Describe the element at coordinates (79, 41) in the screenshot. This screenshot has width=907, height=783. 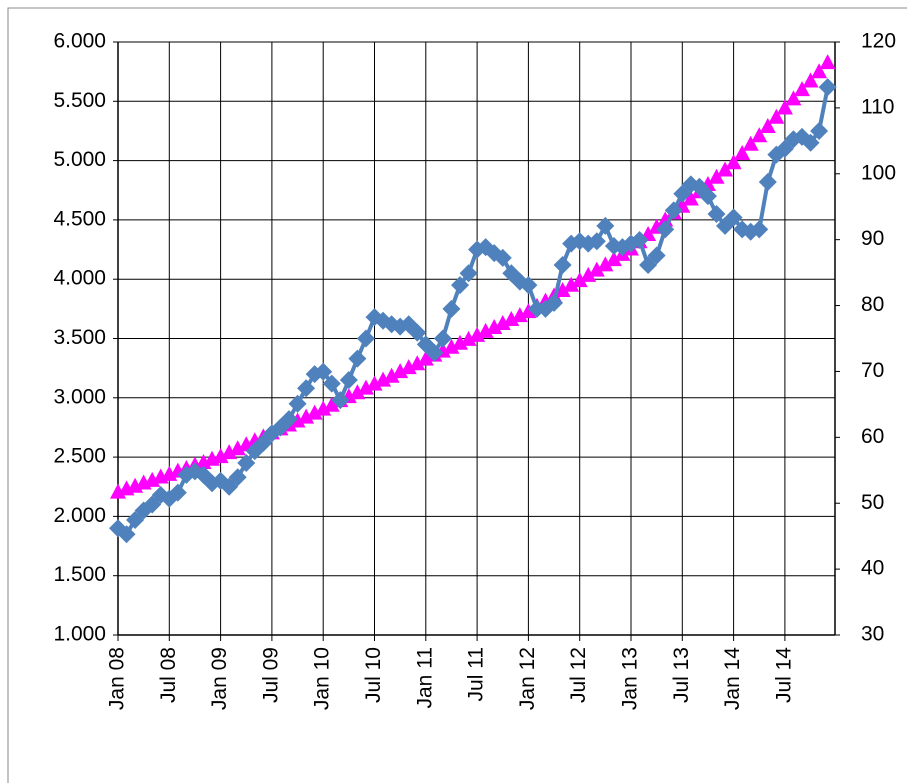
I see `y-tick-label: 6.000` at that location.